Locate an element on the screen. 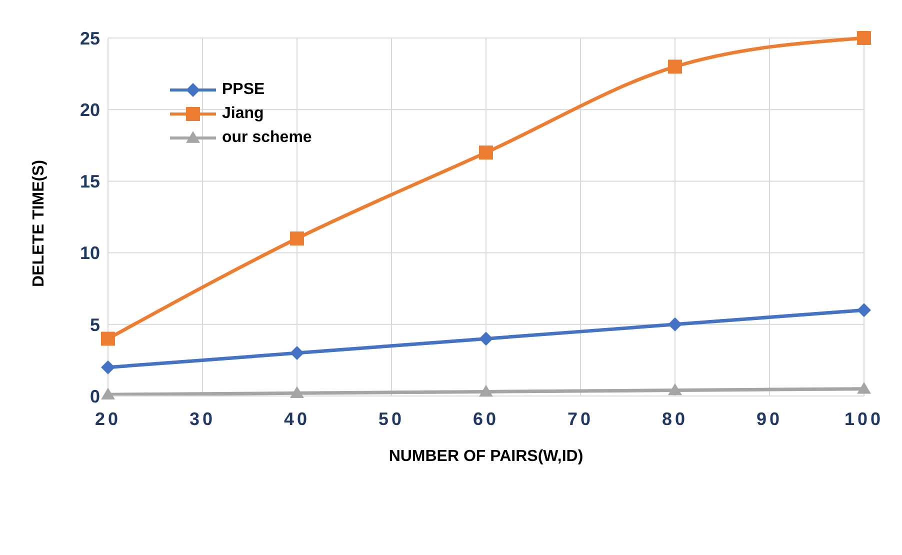 The width and height of the screenshot is (902, 555). x-tick-label: 100 is located at coordinates (864, 418).